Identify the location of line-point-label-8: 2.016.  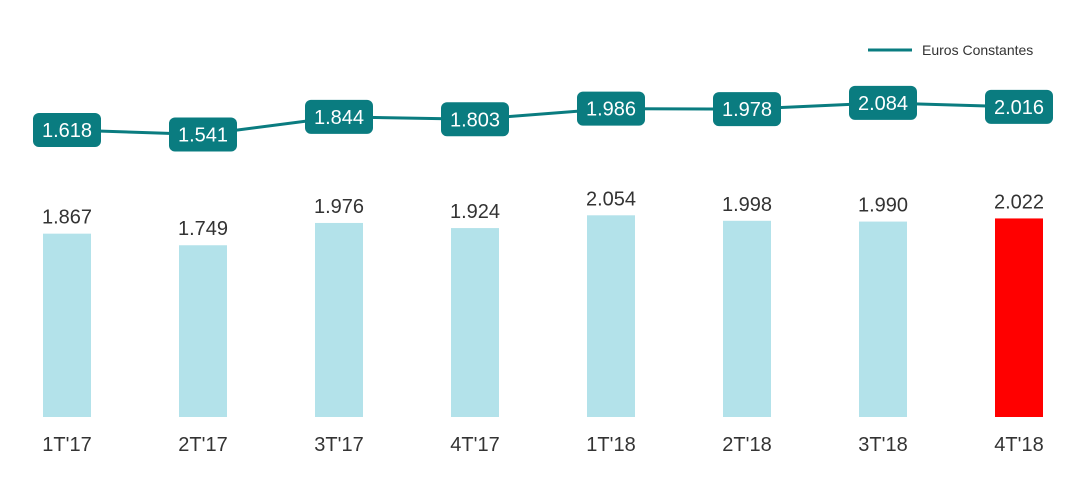
(1019, 108).